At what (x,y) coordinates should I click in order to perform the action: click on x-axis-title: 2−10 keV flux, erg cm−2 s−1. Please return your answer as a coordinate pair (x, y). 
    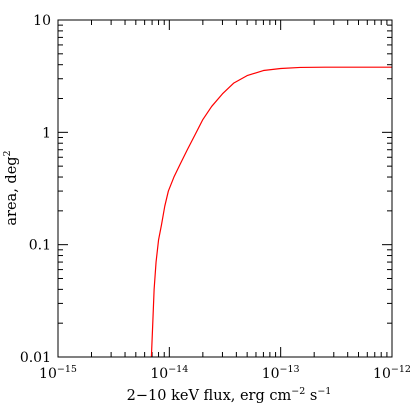
    Looking at the image, I should click on (229, 395).